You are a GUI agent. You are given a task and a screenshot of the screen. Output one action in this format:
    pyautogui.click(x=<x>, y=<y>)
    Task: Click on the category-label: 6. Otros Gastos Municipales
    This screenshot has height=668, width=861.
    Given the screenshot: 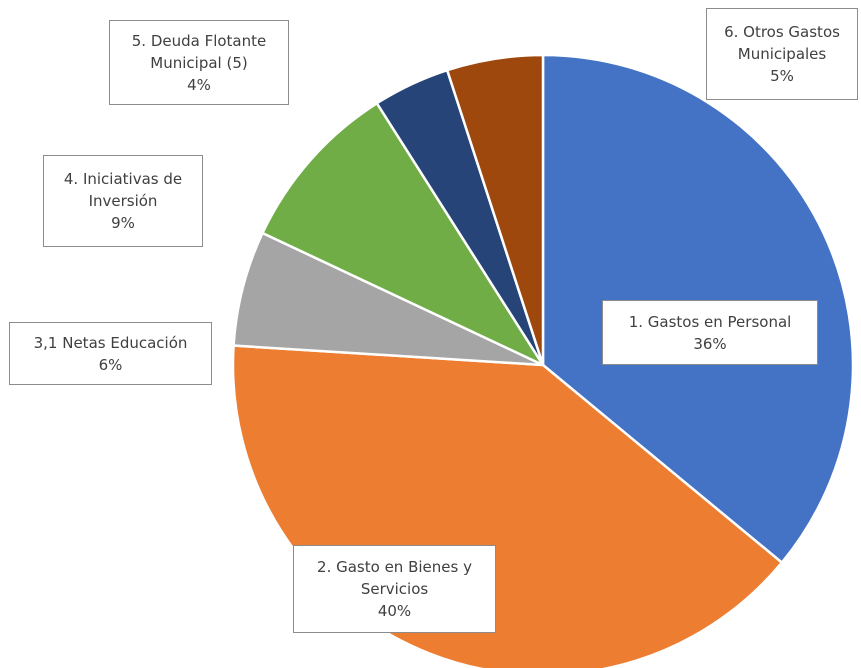 What is the action you would take?
    pyautogui.click(x=782, y=43)
    